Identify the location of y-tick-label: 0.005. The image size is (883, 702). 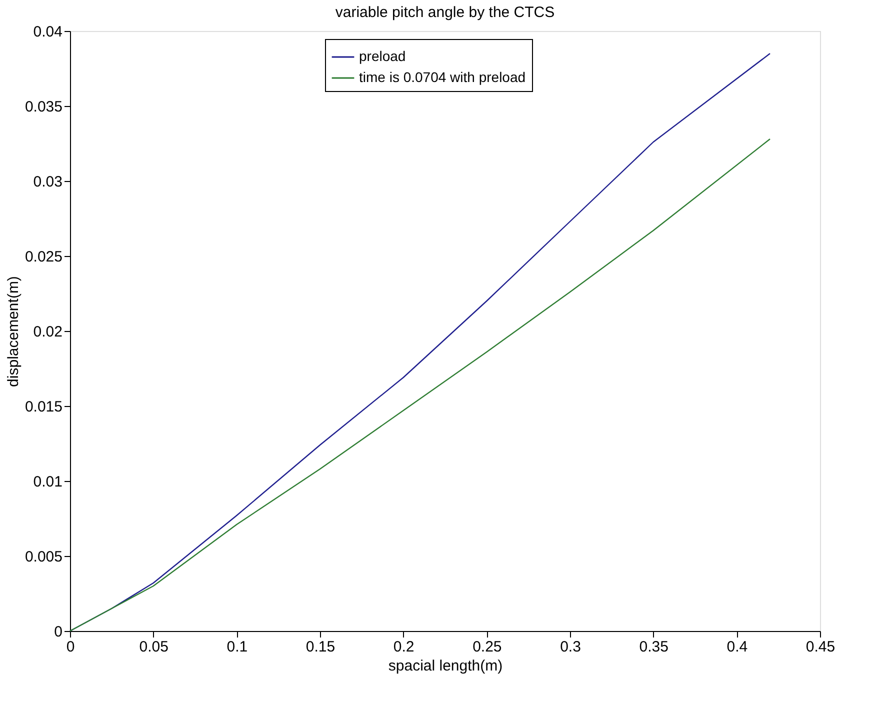
(43, 557).